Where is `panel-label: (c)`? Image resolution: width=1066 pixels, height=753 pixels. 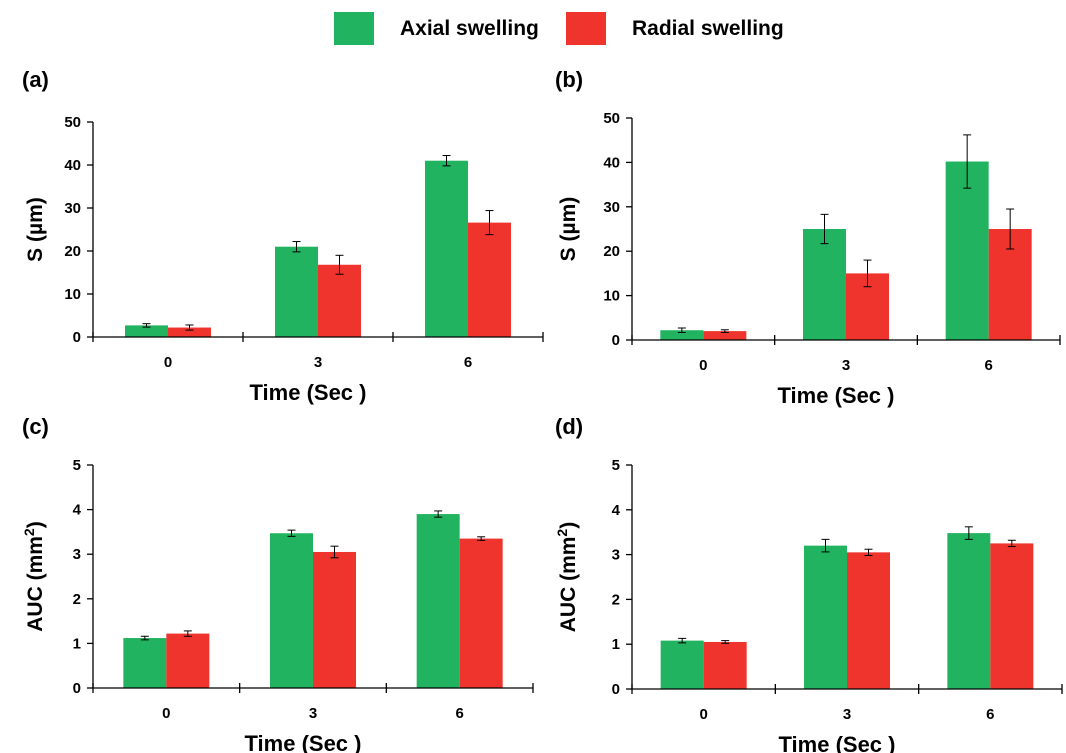 panel-label: (c) is located at coordinates (35, 426).